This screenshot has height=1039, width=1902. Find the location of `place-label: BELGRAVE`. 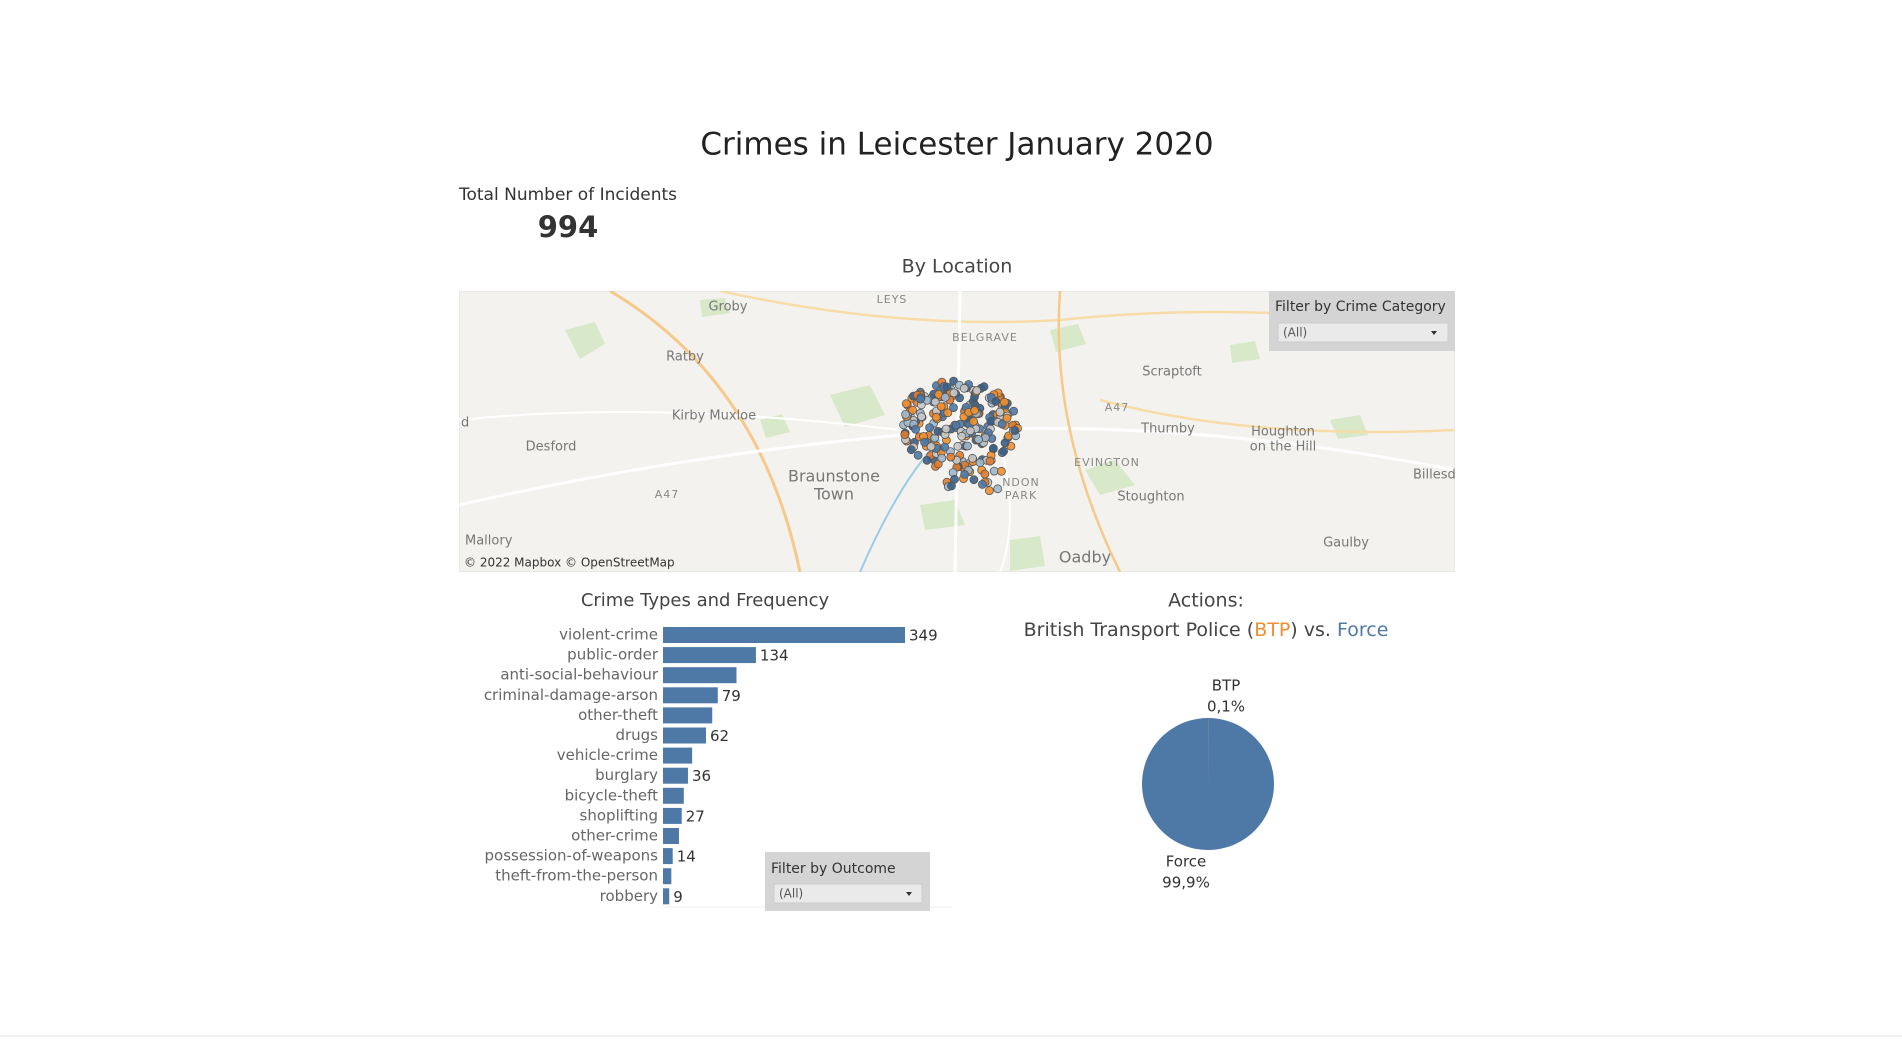

place-label: BELGRAVE is located at coordinates (985, 337).